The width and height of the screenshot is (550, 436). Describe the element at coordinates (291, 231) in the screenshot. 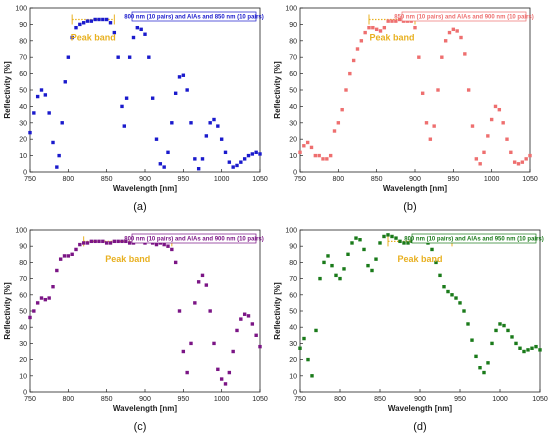

I see `y-tick-label: 100` at that location.